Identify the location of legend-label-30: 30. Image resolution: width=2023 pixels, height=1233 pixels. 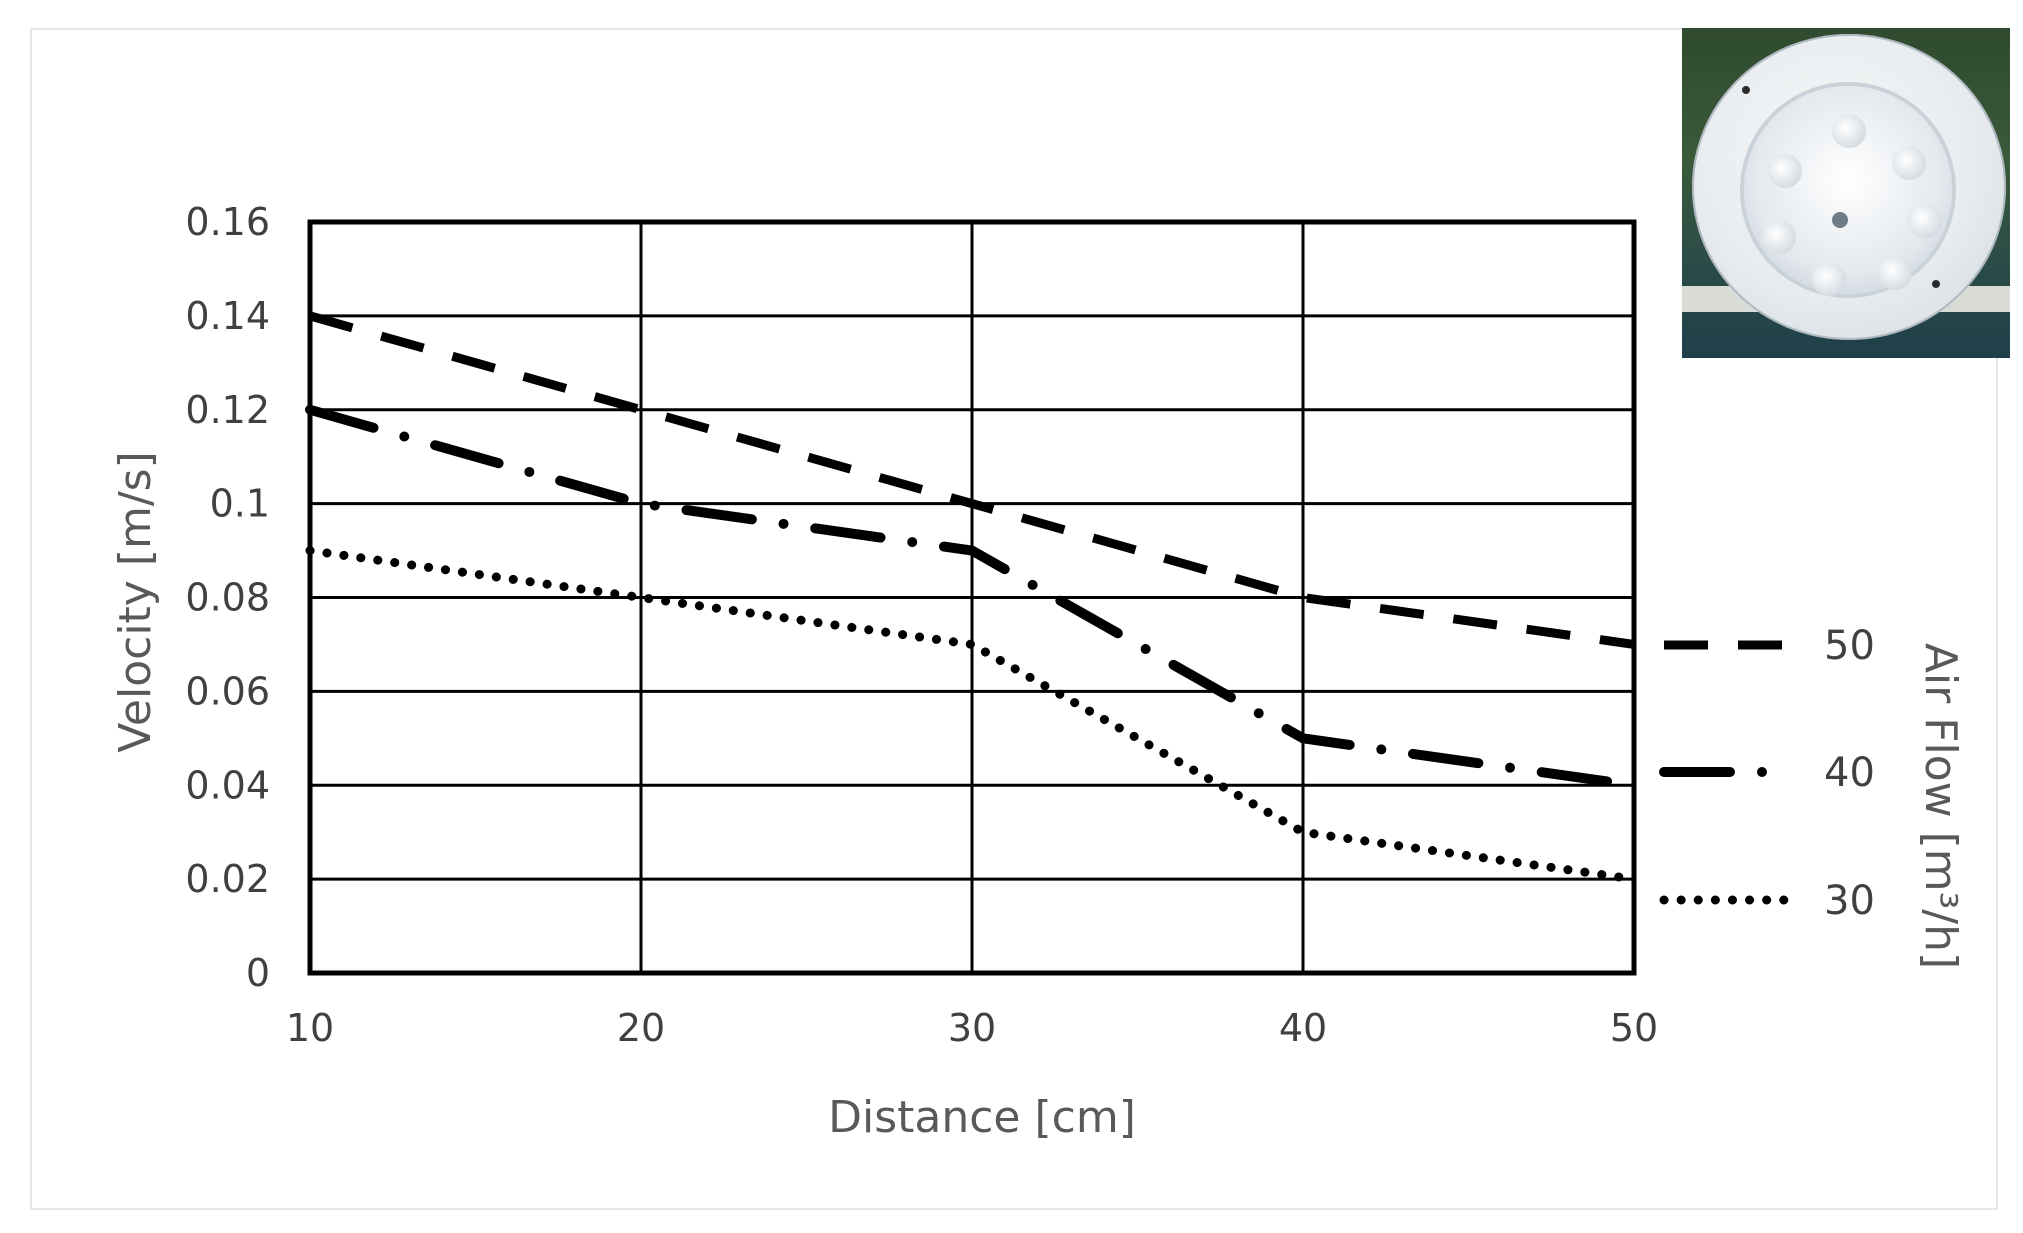
(1849, 901).